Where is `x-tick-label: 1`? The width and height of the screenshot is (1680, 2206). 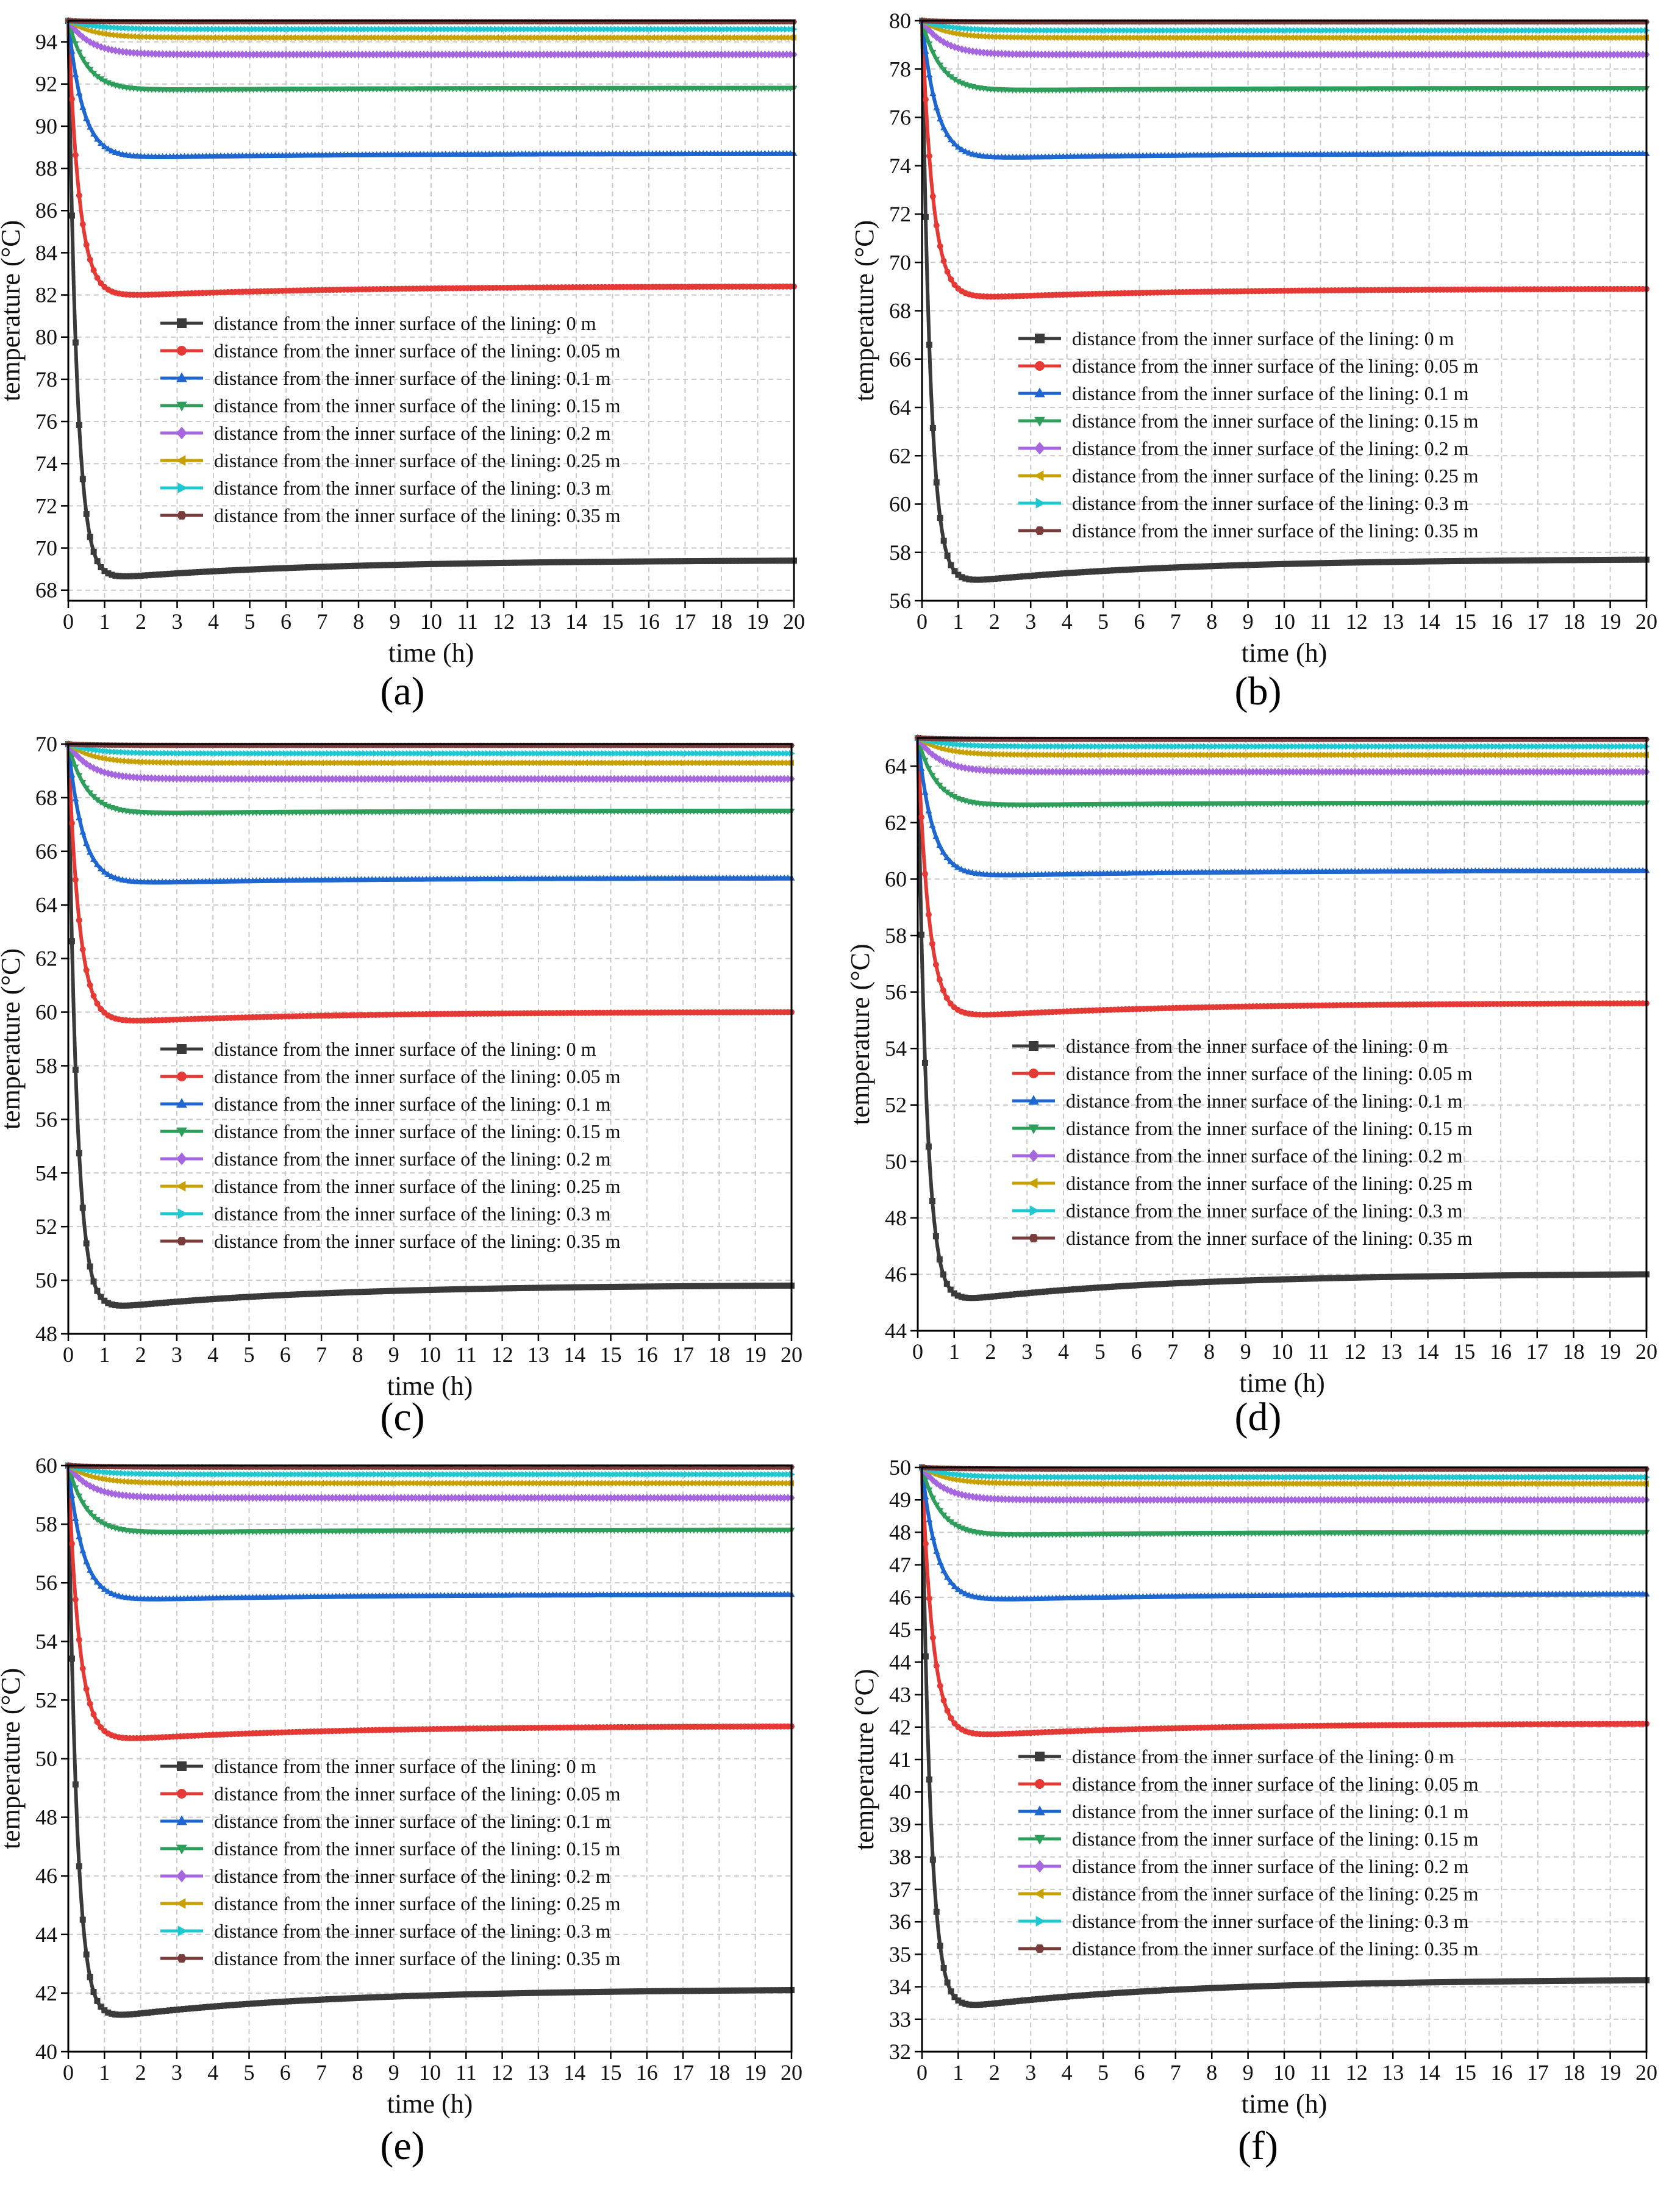
x-tick-label: 1 is located at coordinates (104, 621).